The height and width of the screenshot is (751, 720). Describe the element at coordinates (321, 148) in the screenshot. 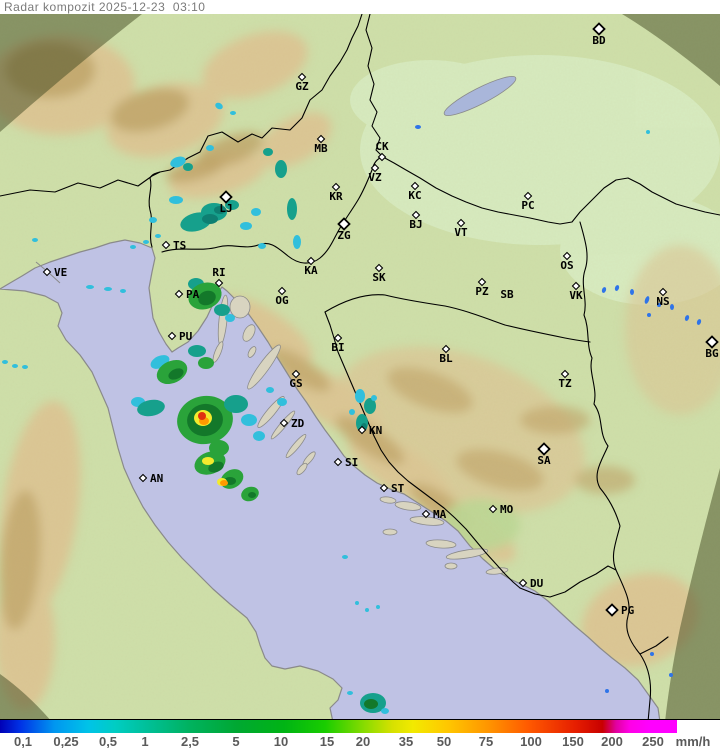

I see `station-label: MB` at that location.